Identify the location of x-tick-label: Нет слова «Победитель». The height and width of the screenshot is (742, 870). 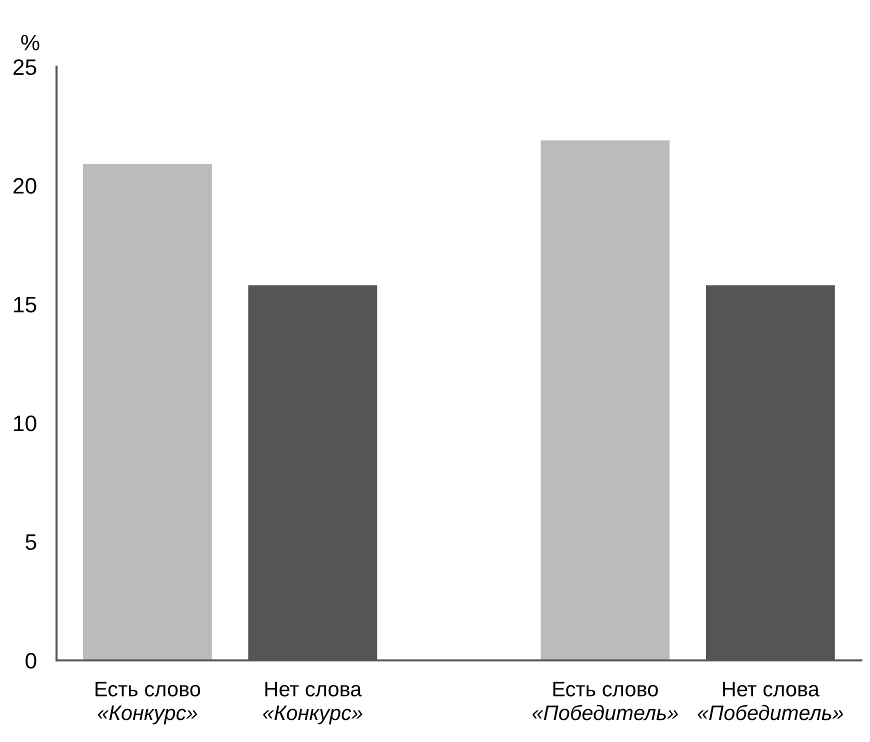
(771, 701).